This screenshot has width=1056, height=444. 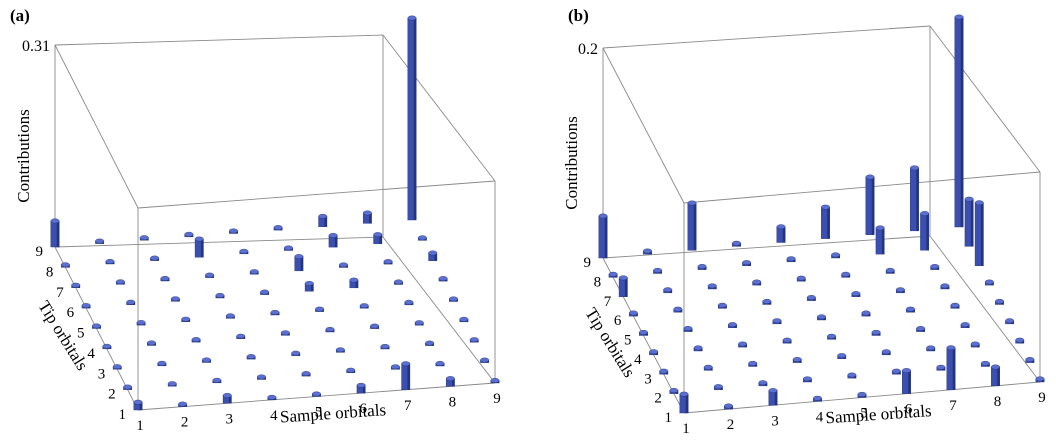 What do you see at coordinates (112, 395) in the screenshot?
I see `y-tick-label: 2` at bounding box center [112, 395].